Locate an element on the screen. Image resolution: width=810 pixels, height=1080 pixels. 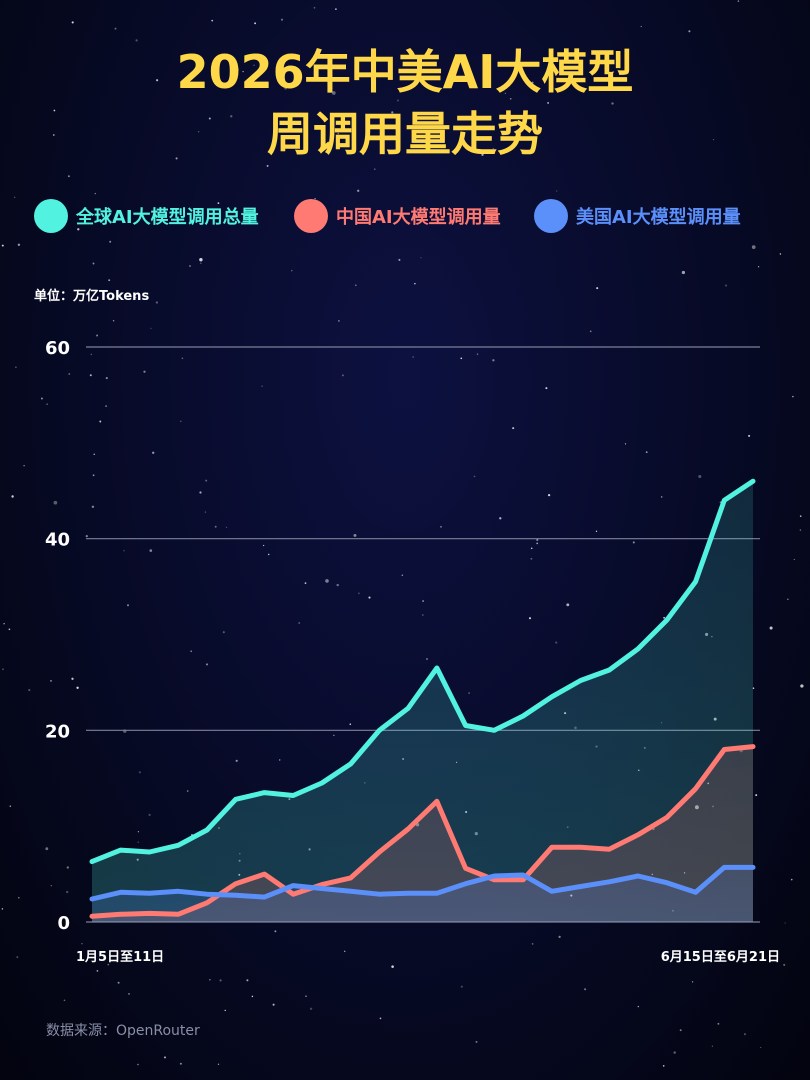
legend-item-usa: 美国AI大模型调用量 is located at coordinates (637, 216).